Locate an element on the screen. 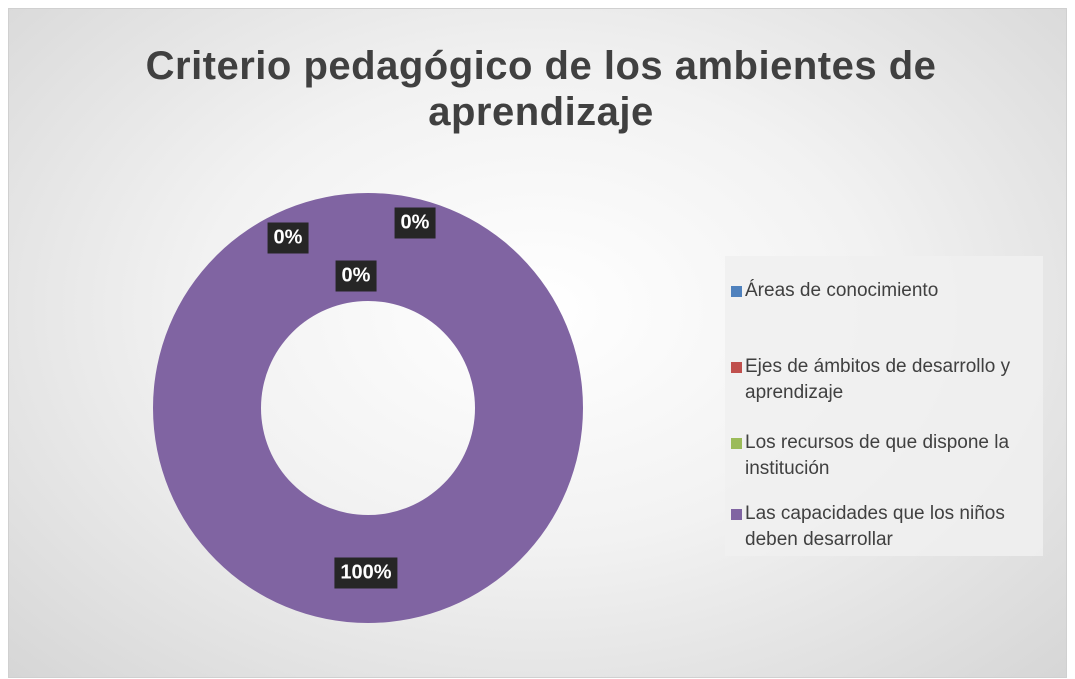 This screenshot has height=679, width=1075. legend-label: Áreas de conocimiento is located at coordinates (842, 290).